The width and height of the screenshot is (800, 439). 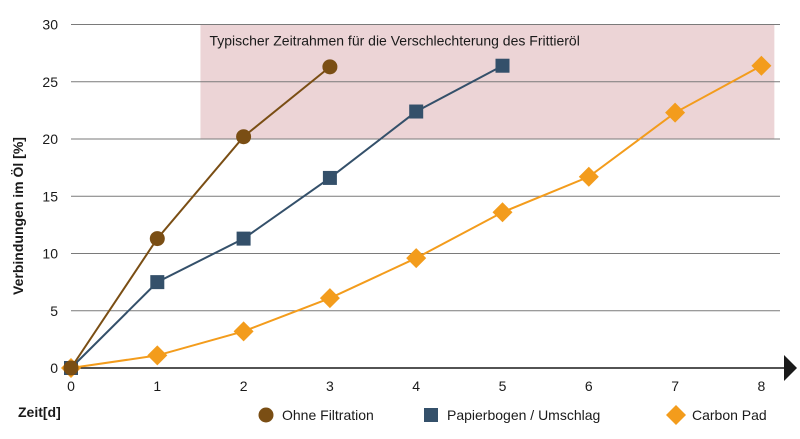 I want to click on axes, so click(x=434, y=368).